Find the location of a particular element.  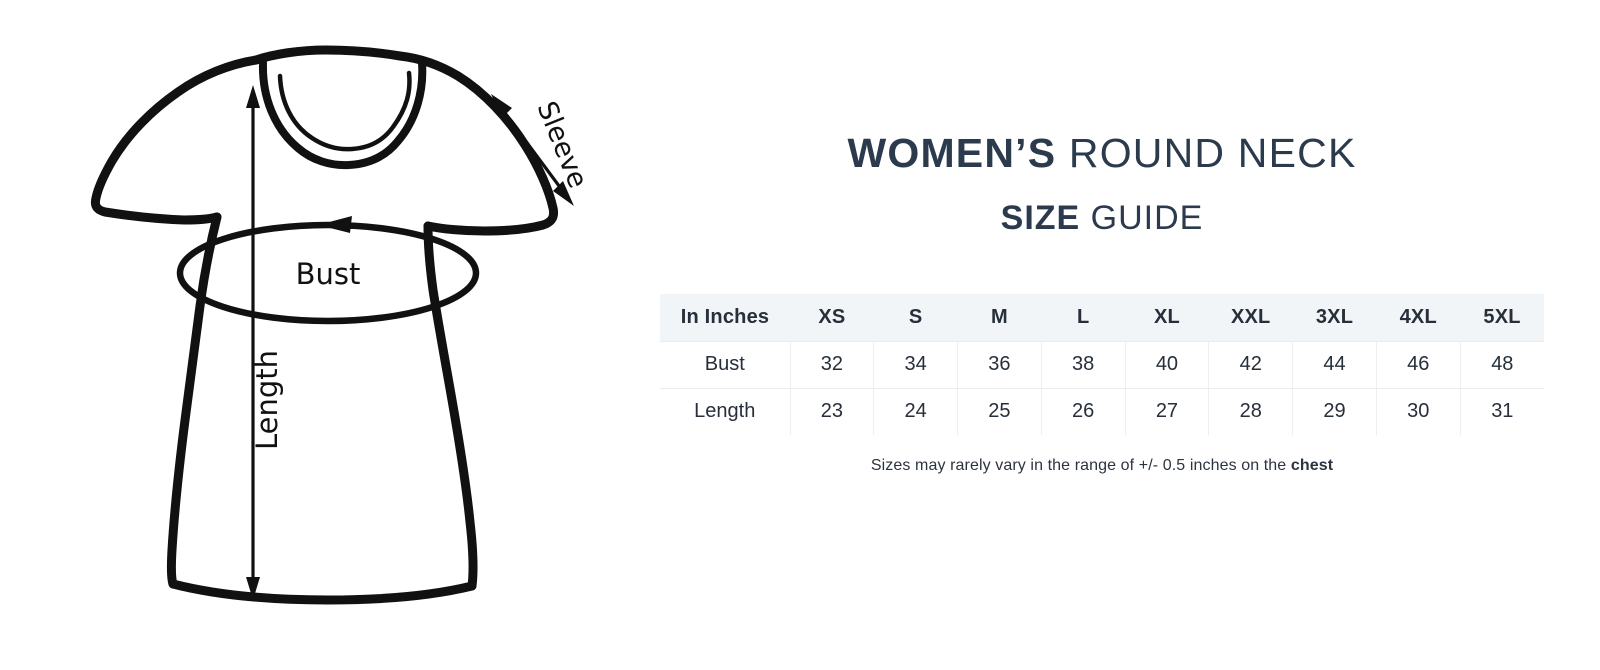

column-header-size-xs: XS is located at coordinates (832, 317).